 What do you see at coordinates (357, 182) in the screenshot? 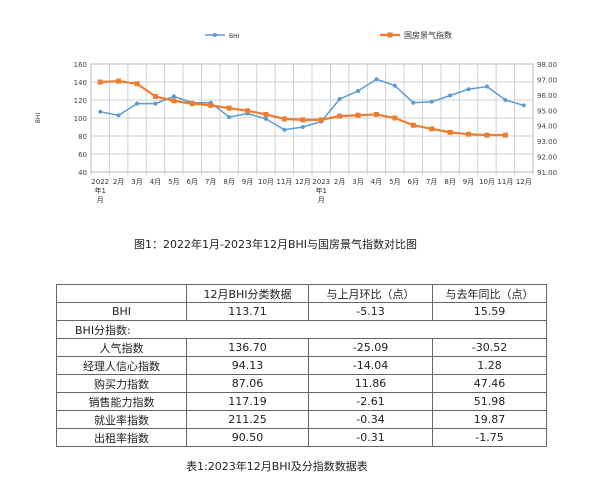
I see `x-tick-label: 3月` at bounding box center [357, 182].